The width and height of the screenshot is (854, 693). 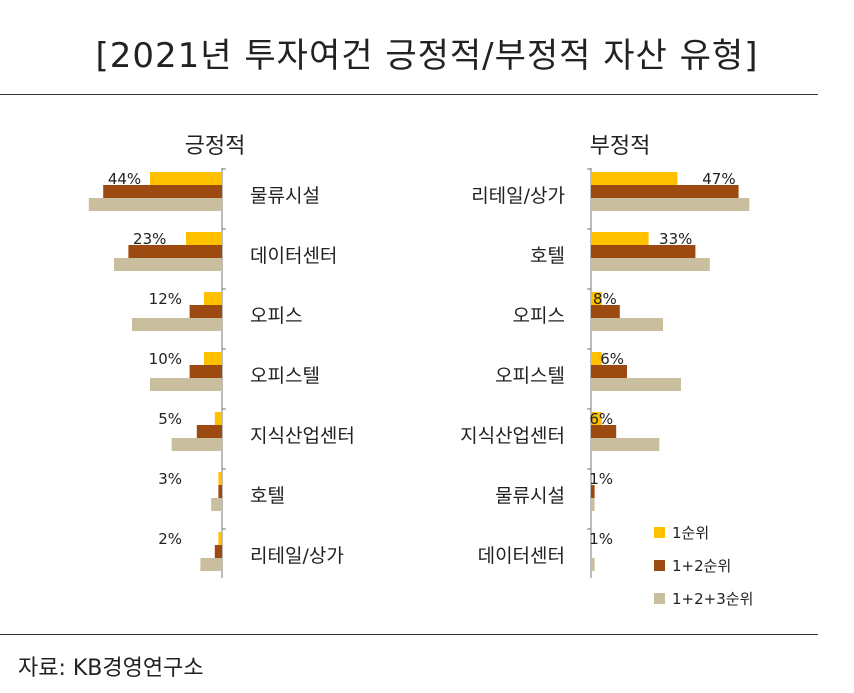 I want to click on legend-swatch-rank12, so click(x=659, y=565).